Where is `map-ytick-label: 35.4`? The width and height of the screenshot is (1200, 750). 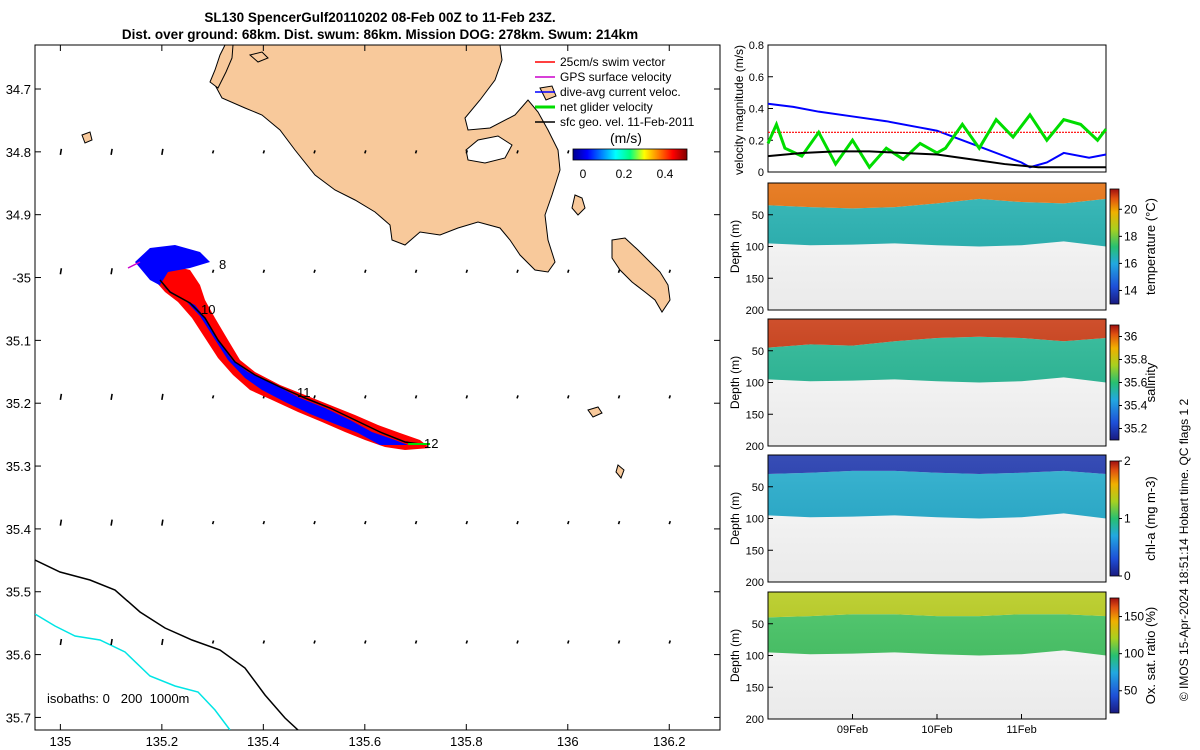
map-ytick-label: 35.4 is located at coordinates (18, 529).